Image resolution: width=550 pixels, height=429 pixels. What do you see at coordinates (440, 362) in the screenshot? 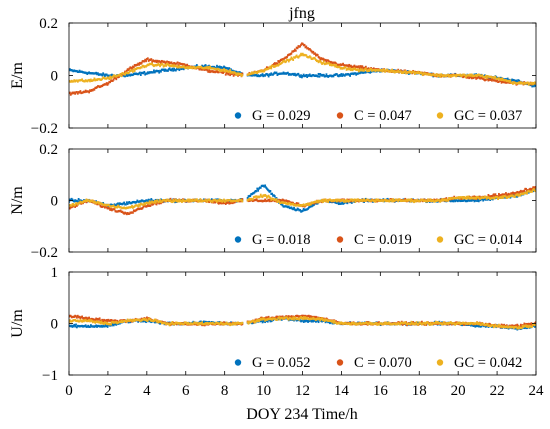
I see `legend-marker` at bounding box center [440, 362].